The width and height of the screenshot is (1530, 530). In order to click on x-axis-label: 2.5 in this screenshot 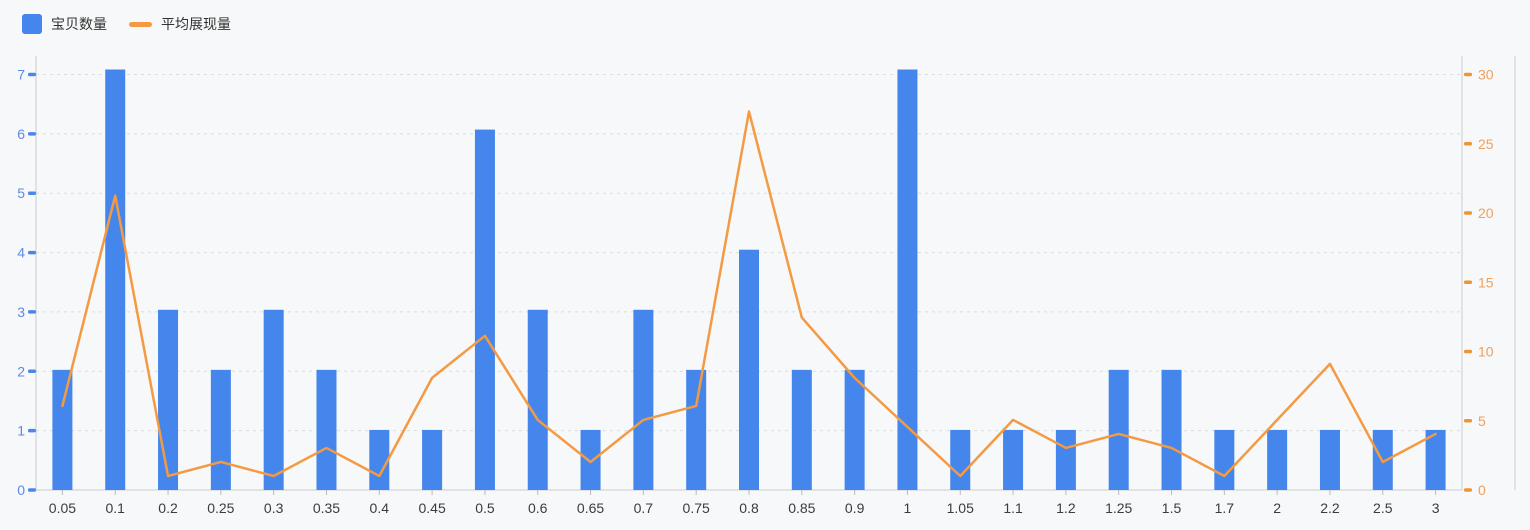, I will do `click(1383, 508)`.